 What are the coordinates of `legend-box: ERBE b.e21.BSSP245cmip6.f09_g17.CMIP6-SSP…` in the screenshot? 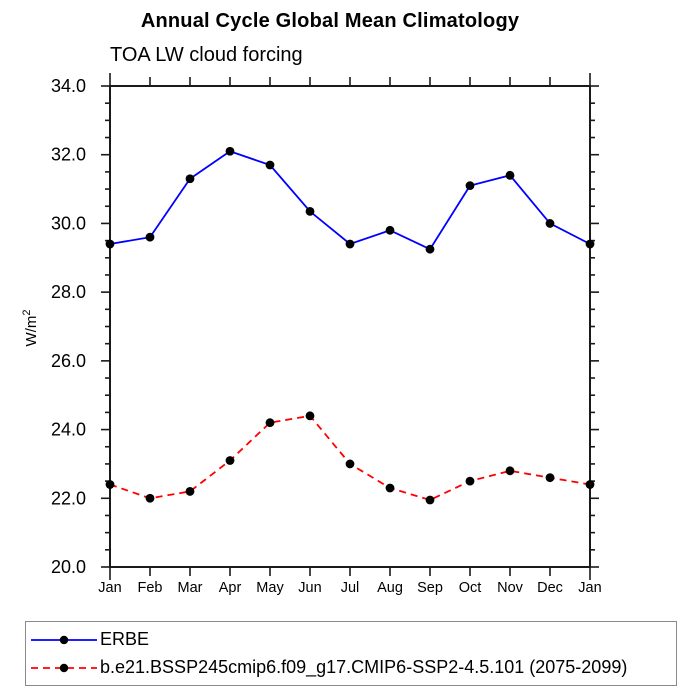 It's located at (351, 653).